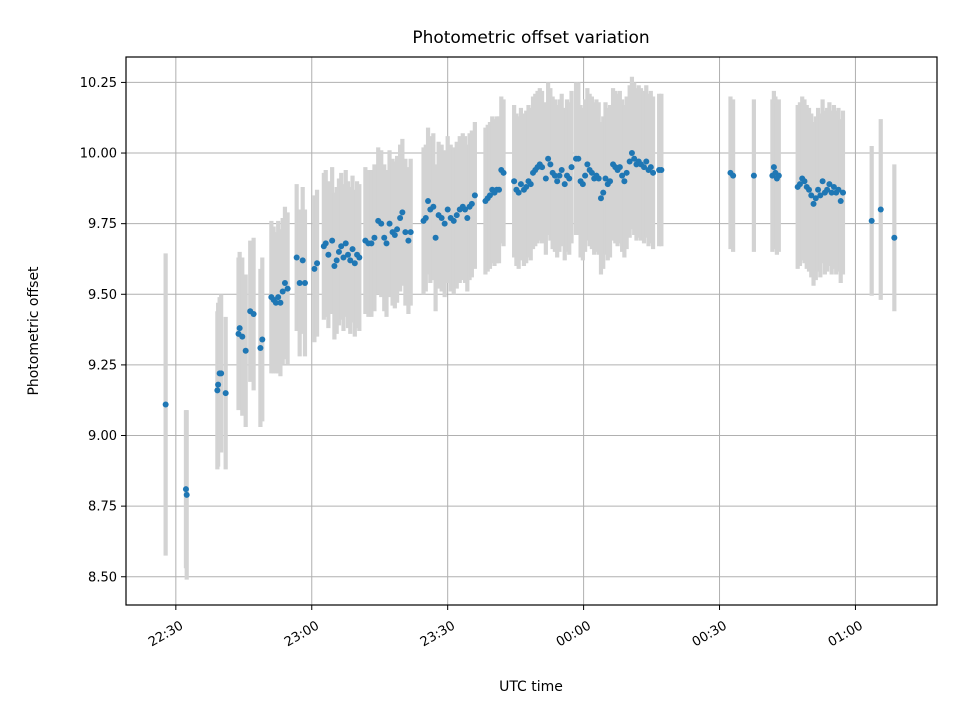 This screenshot has width=960, height=720. Describe the element at coordinates (531, 687) in the screenshot. I see `x-axis-label: UTC time` at that location.